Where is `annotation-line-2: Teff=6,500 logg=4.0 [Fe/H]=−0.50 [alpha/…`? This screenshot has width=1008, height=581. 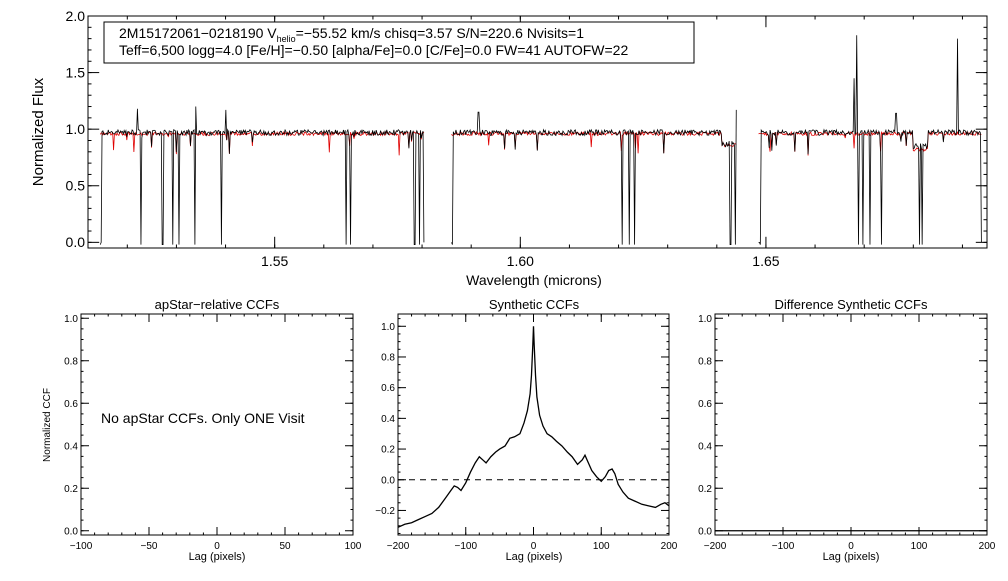
annotation-line-2: Teff=6,500 logg=4.0 [Fe/H]=−0.50 [alpha/… is located at coordinates (373, 50).